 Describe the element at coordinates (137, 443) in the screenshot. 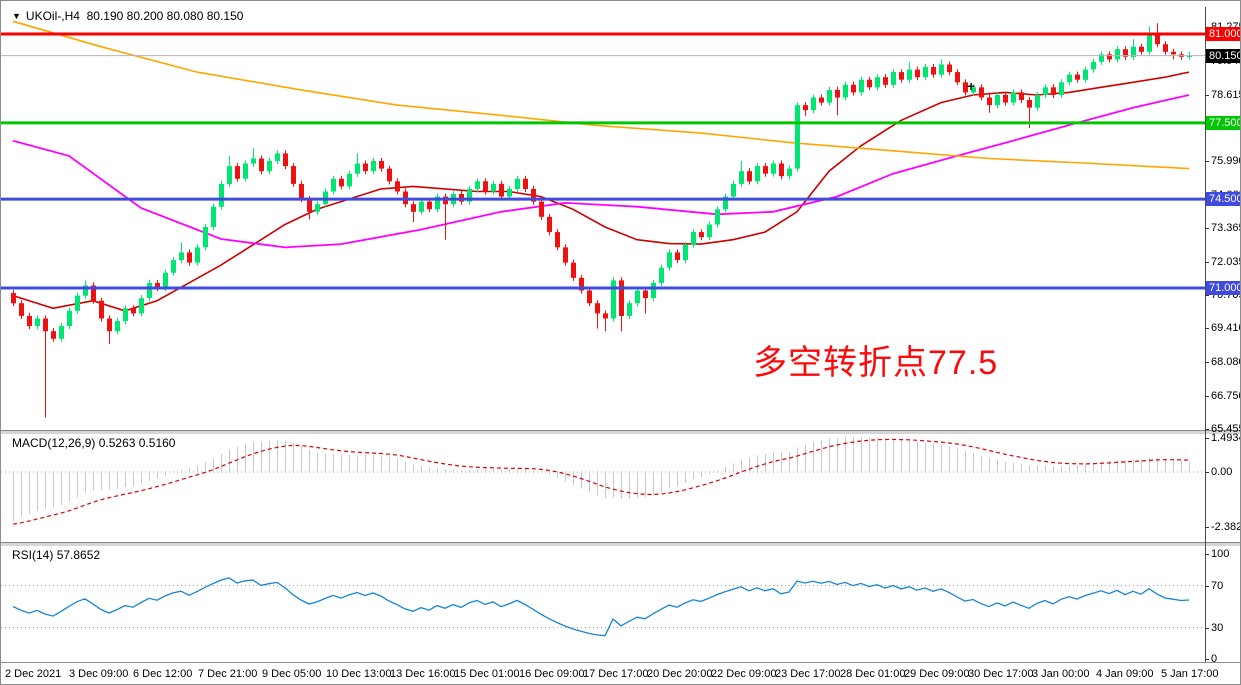

I see `macd-values: 0.5263 0.5160` at that location.